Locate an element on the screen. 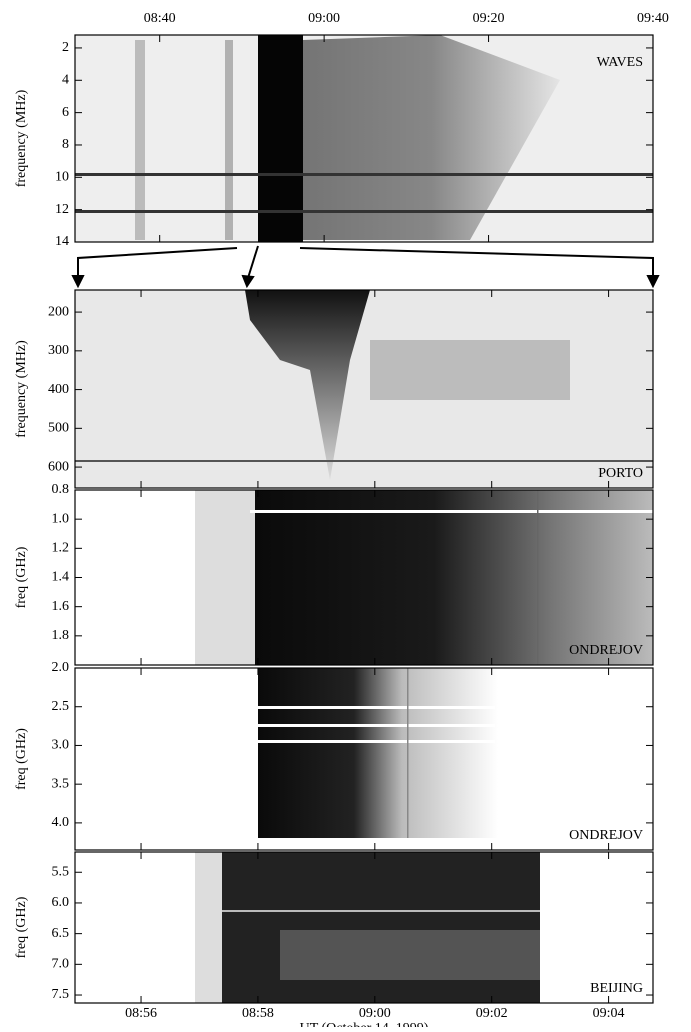  y-tick-label: 10 is located at coordinates (62, 177).